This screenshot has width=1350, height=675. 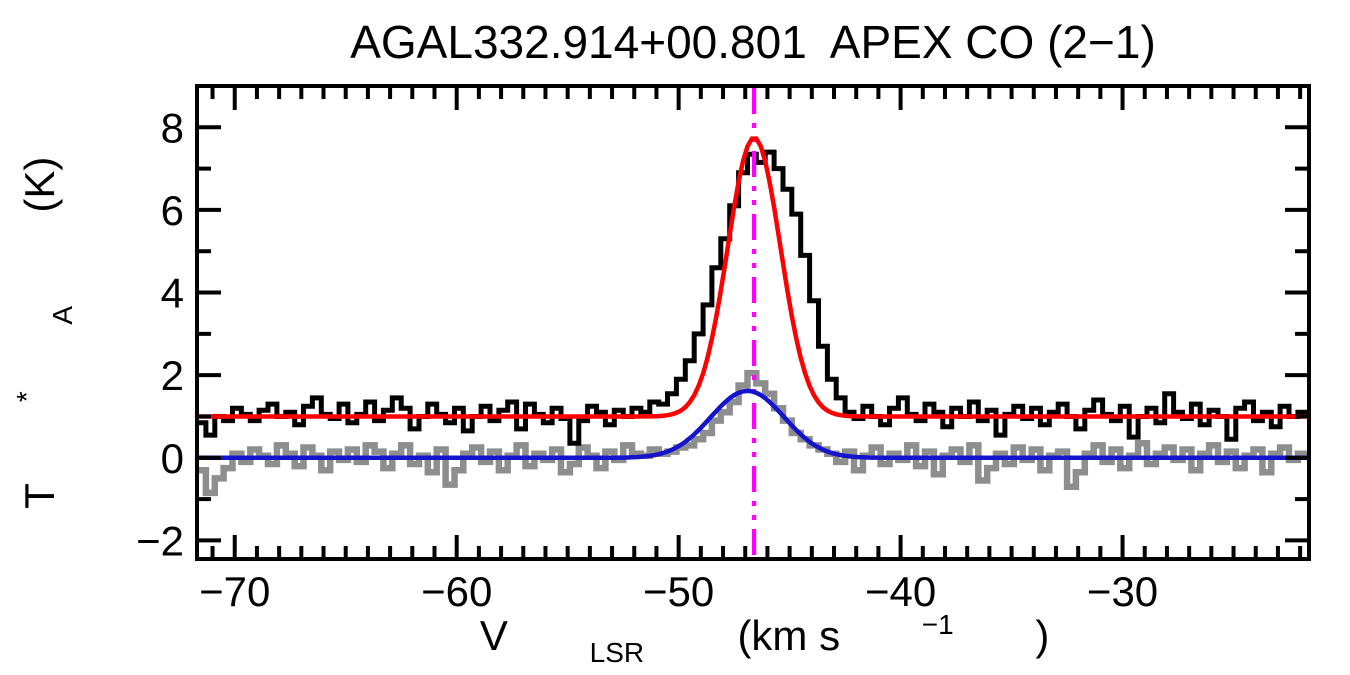 I want to click on x-tick-label: −40, so click(x=900, y=591).